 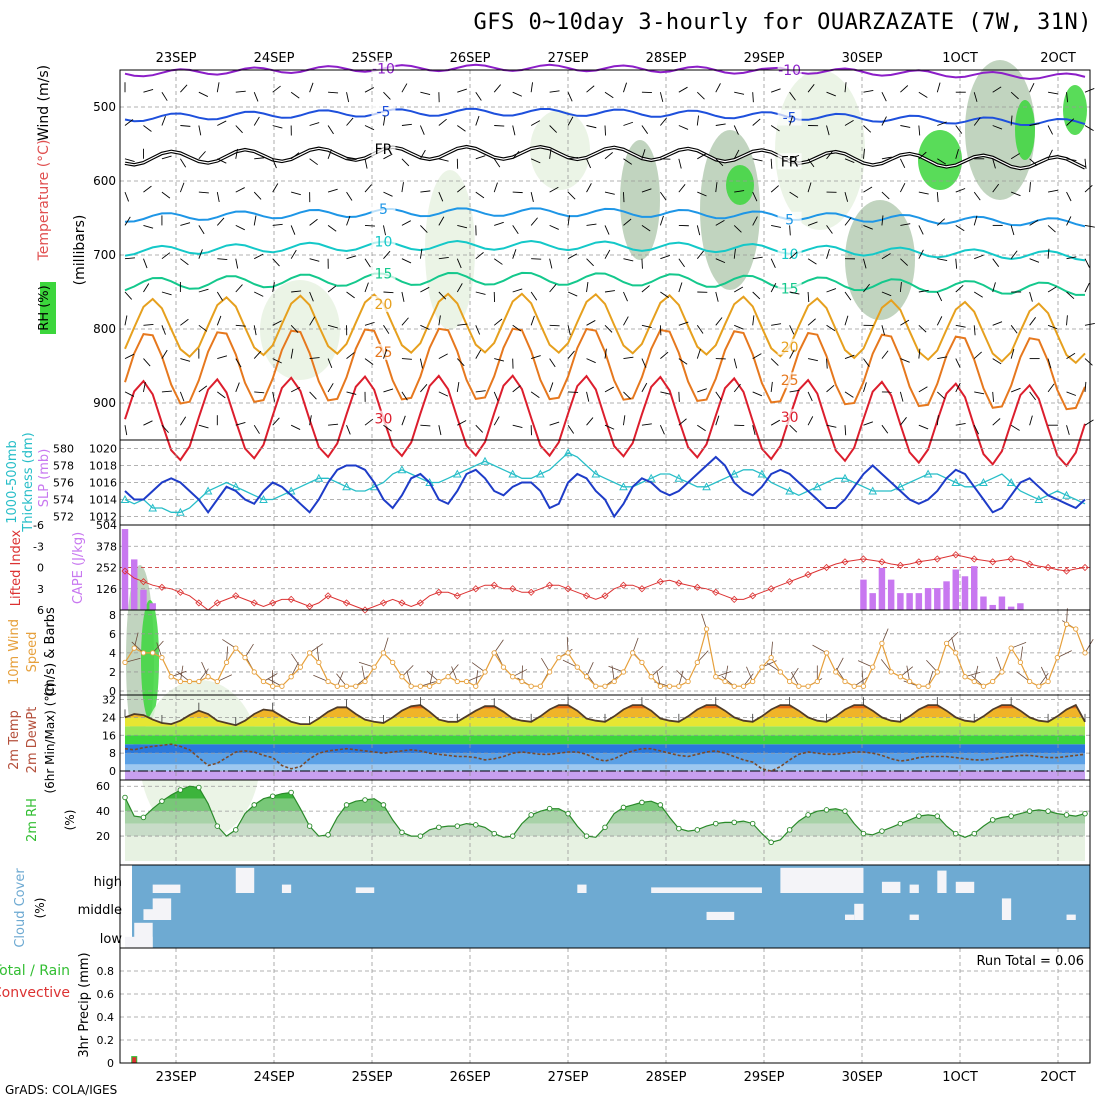 I want to click on date-label-top: 2OCT, so click(x=1058, y=58).